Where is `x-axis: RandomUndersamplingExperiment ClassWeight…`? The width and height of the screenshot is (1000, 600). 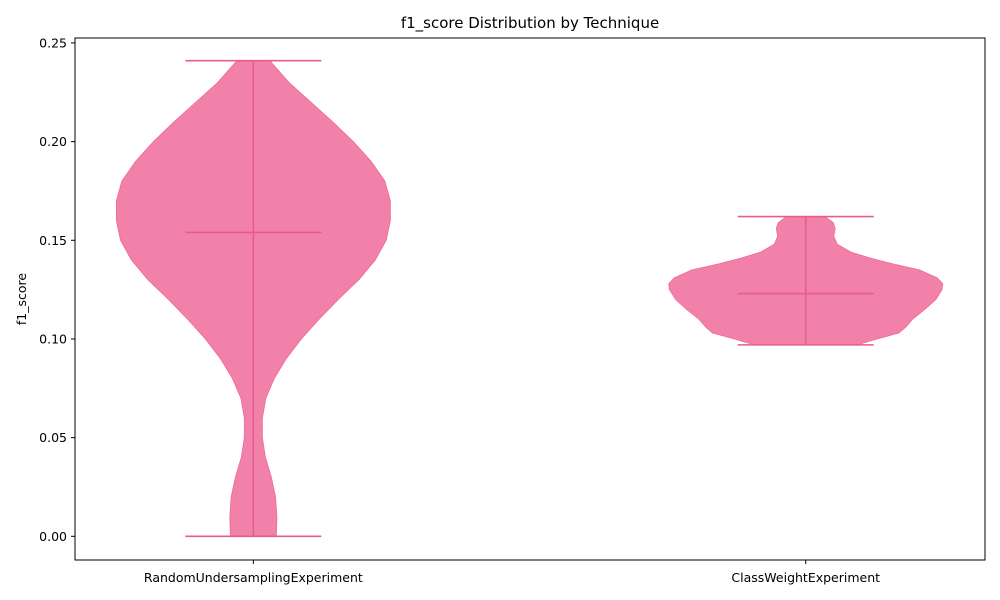 x-axis: RandomUndersamplingExperiment ClassWeight… is located at coordinates (512, 572).